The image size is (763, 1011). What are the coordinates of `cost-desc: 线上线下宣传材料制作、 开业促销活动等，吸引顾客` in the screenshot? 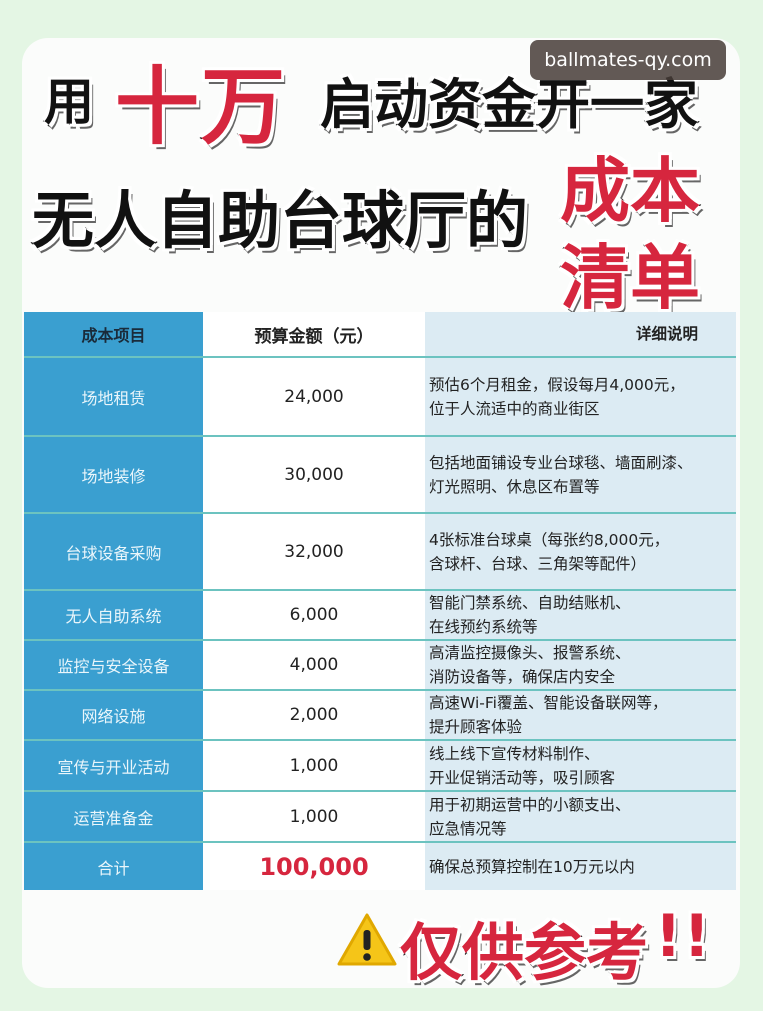 It's located at (580, 765).